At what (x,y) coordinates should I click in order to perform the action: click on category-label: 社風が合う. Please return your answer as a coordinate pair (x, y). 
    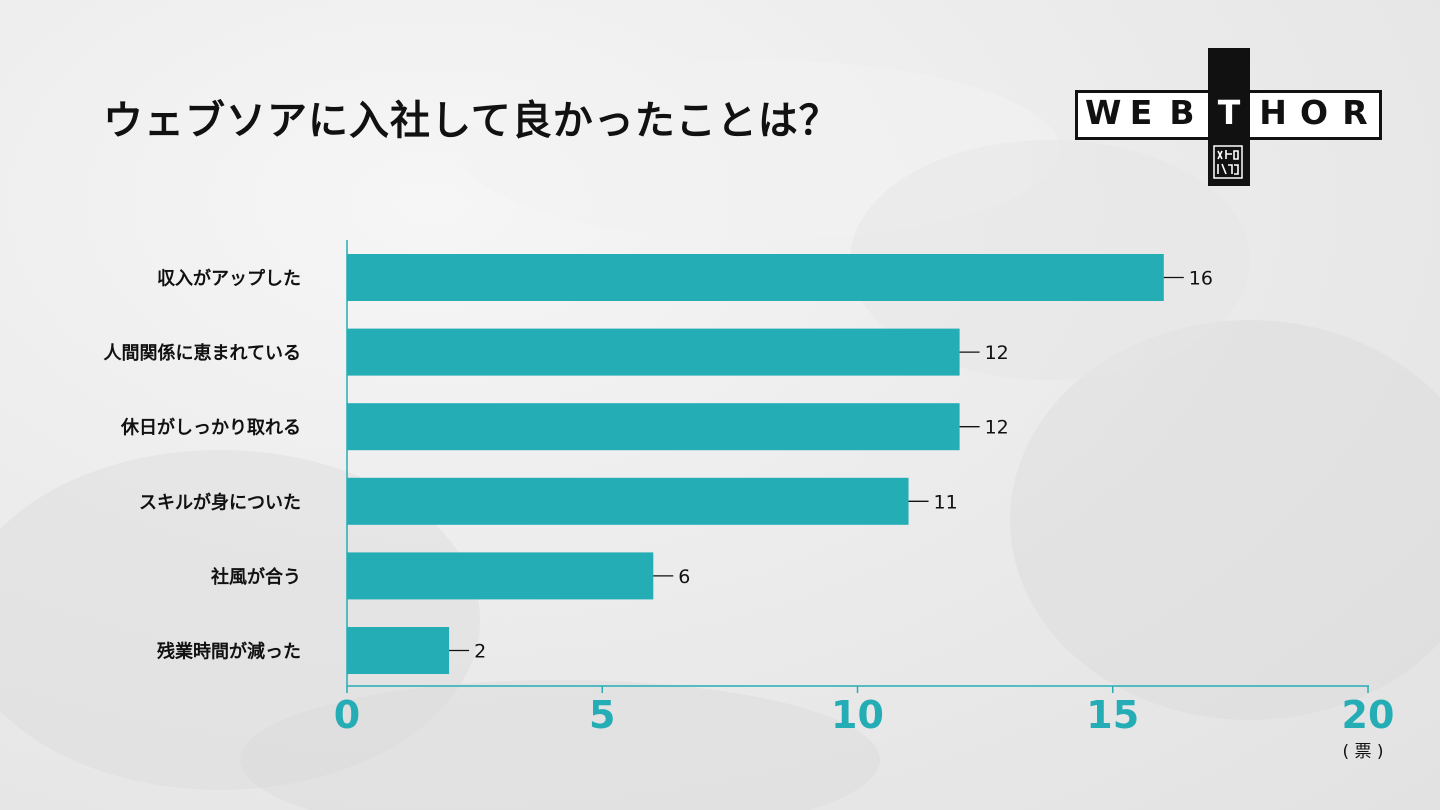
    Looking at the image, I should click on (256, 577).